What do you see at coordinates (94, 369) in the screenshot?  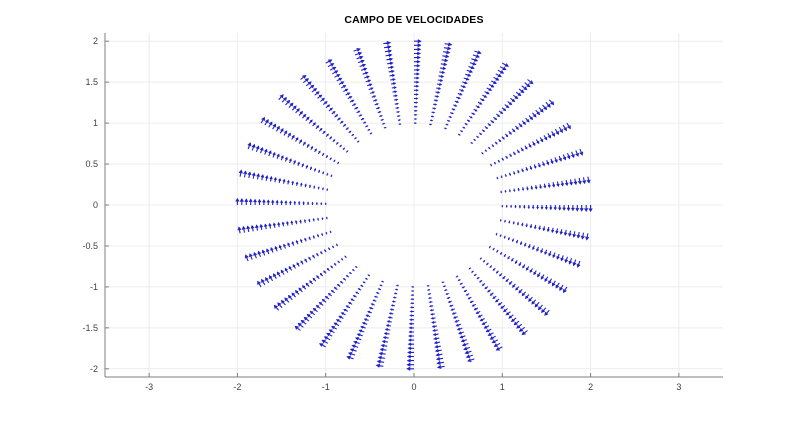 I see `y-tick-label: -2` at bounding box center [94, 369].